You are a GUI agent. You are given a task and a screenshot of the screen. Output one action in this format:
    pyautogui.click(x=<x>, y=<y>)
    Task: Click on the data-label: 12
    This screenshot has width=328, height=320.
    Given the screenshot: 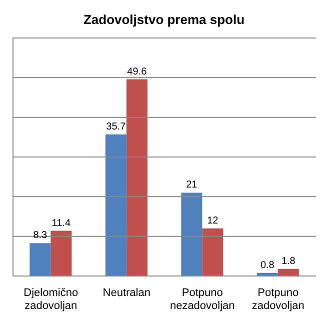 What is the action you would take?
    pyautogui.click(x=213, y=220)
    